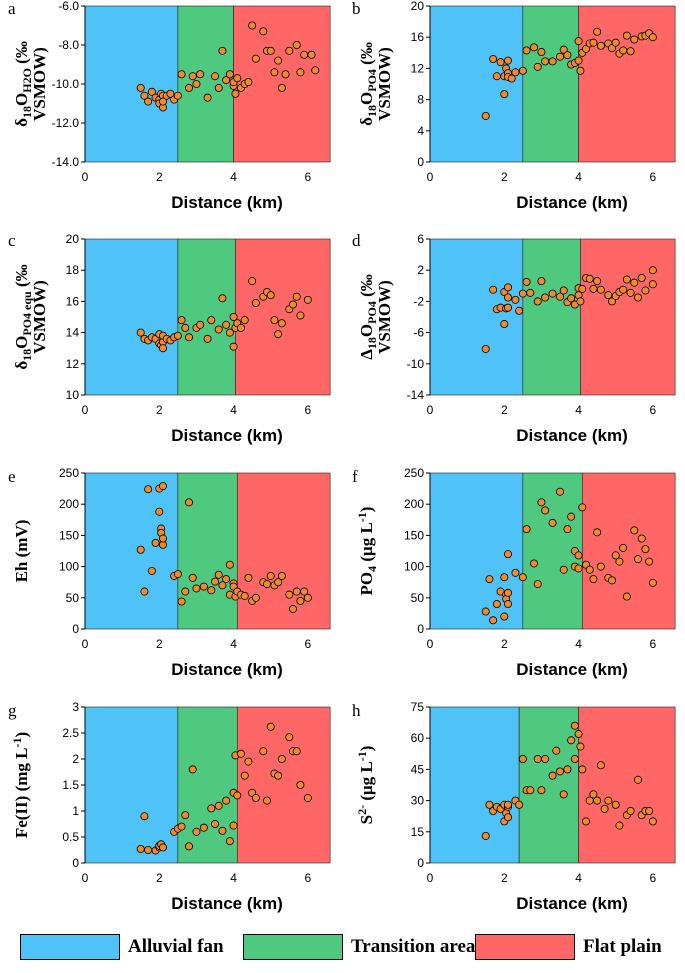  Describe the element at coordinates (73, 239) in the screenshot. I see `y-tick-label: 20` at that location.